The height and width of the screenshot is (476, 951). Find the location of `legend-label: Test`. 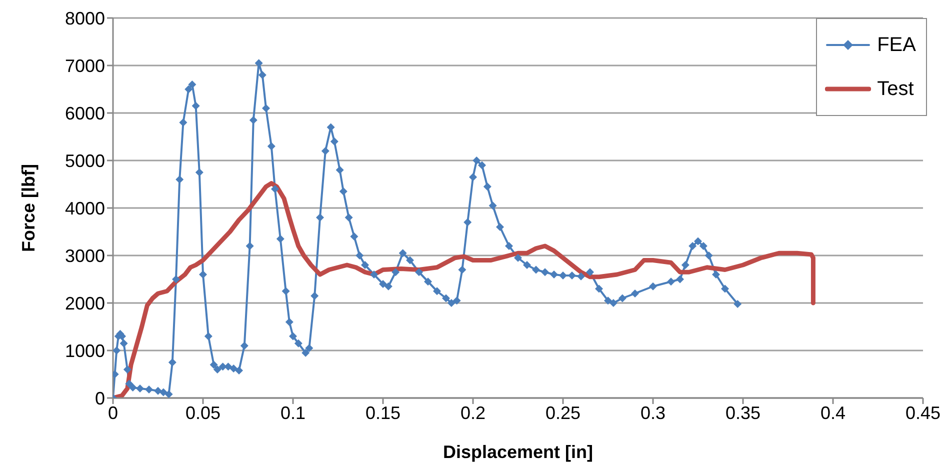

legend-label: Test is located at coordinates (895, 89).